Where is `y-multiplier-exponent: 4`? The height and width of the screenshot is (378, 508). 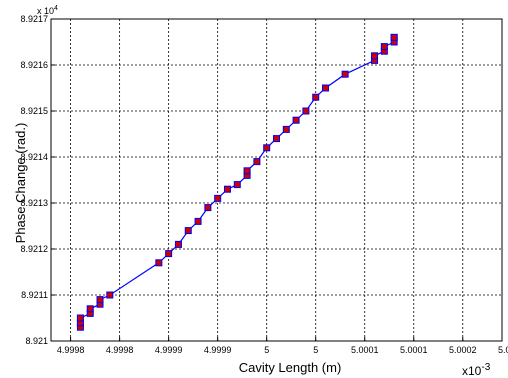
y-multiplier-exponent: 4 is located at coordinates (56, 8).